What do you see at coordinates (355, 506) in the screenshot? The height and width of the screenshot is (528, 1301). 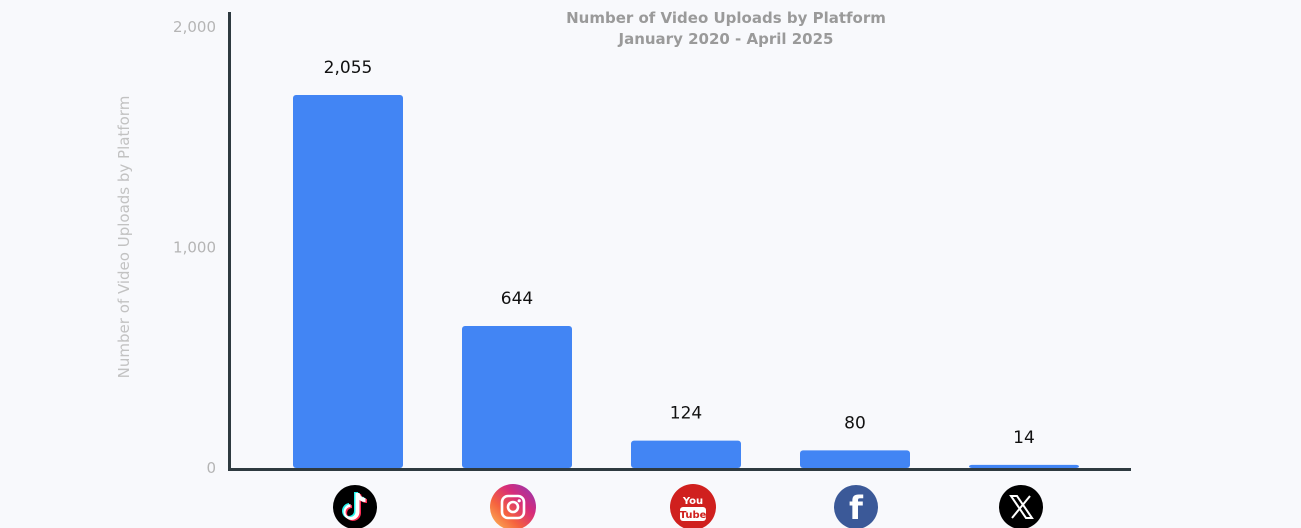 I see `tiktok-icon` at bounding box center [355, 506].